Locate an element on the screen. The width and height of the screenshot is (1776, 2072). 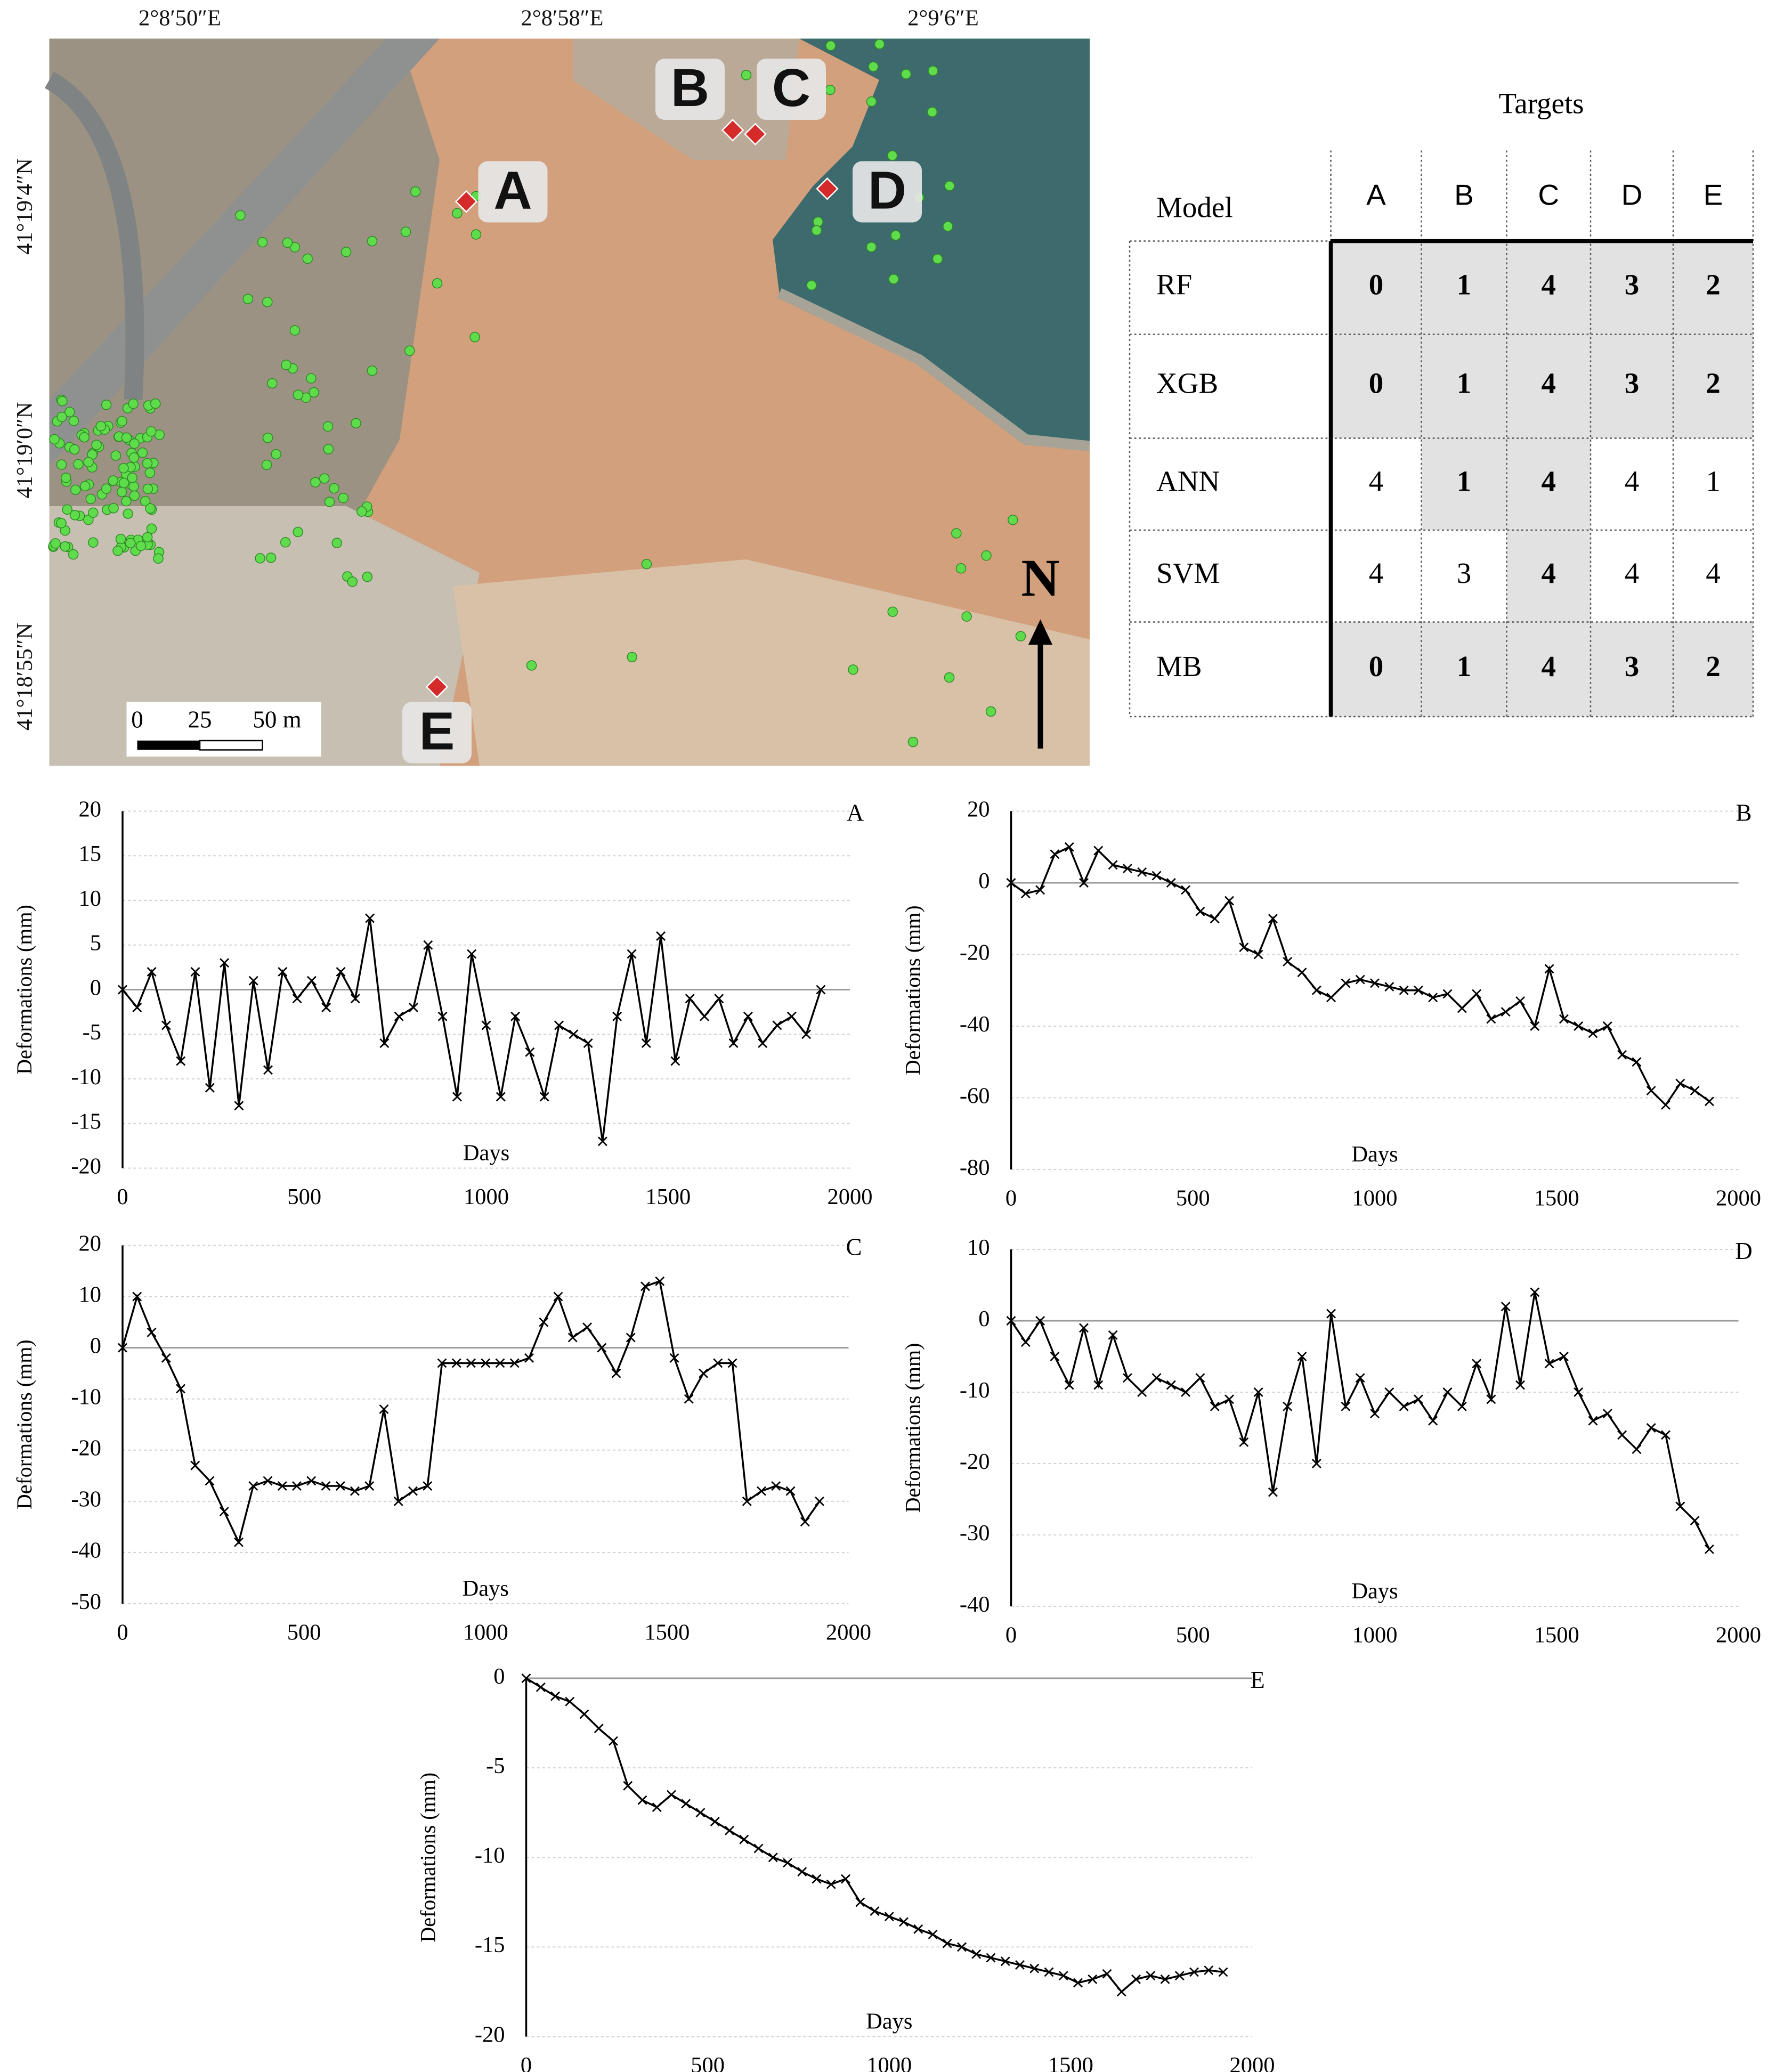
series-line is located at coordinates (874, 1835).